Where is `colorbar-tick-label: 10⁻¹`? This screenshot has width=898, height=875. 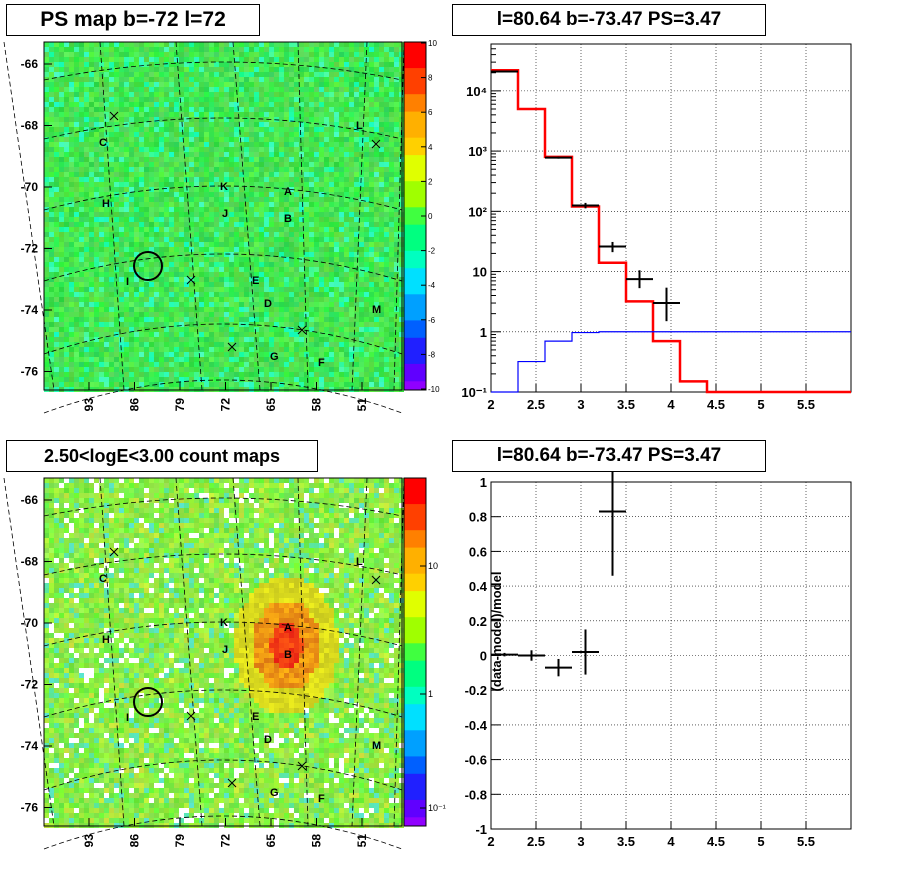 colorbar-tick-label: 10⁻¹ is located at coordinates (437, 808).